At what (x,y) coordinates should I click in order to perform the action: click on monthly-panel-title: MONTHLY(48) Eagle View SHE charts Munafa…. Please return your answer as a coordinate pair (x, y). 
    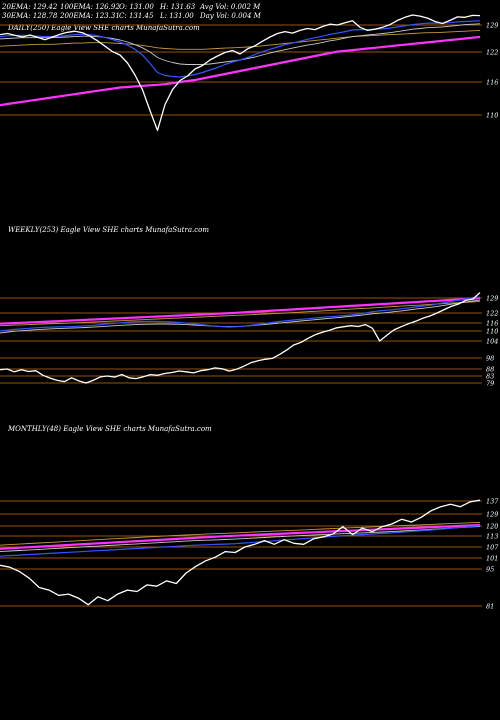
    Looking at the image, I should click on (110, 429).